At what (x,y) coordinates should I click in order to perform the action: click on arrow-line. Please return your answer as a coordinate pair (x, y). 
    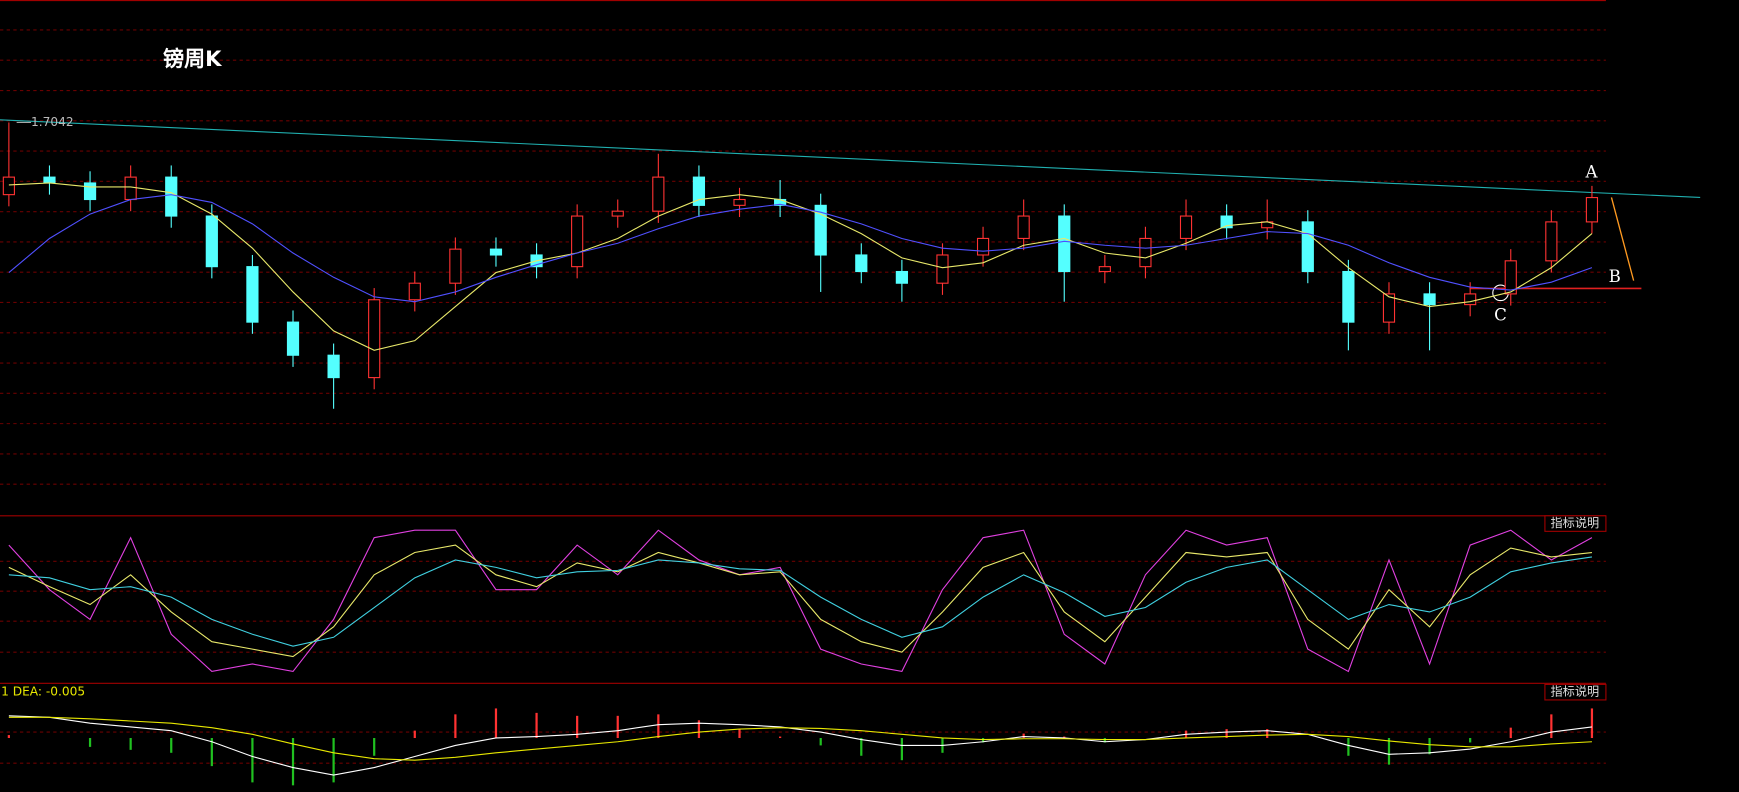
    Looking at the image, I should click on (1622, 239).